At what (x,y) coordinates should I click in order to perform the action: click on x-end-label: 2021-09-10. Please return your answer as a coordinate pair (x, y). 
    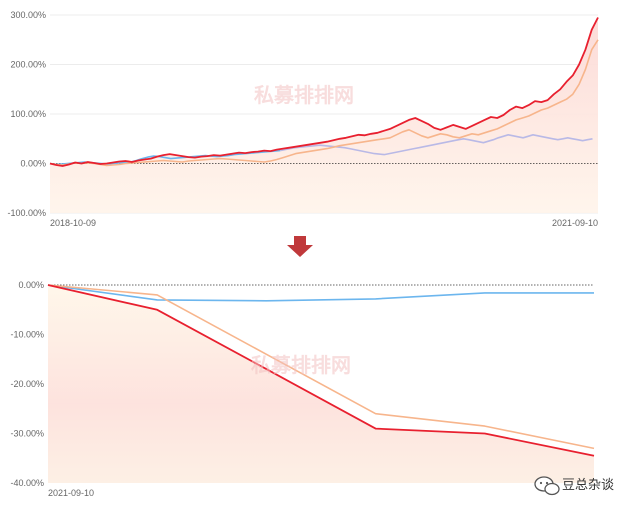
    Looking at the image, I should click on (575, 223).